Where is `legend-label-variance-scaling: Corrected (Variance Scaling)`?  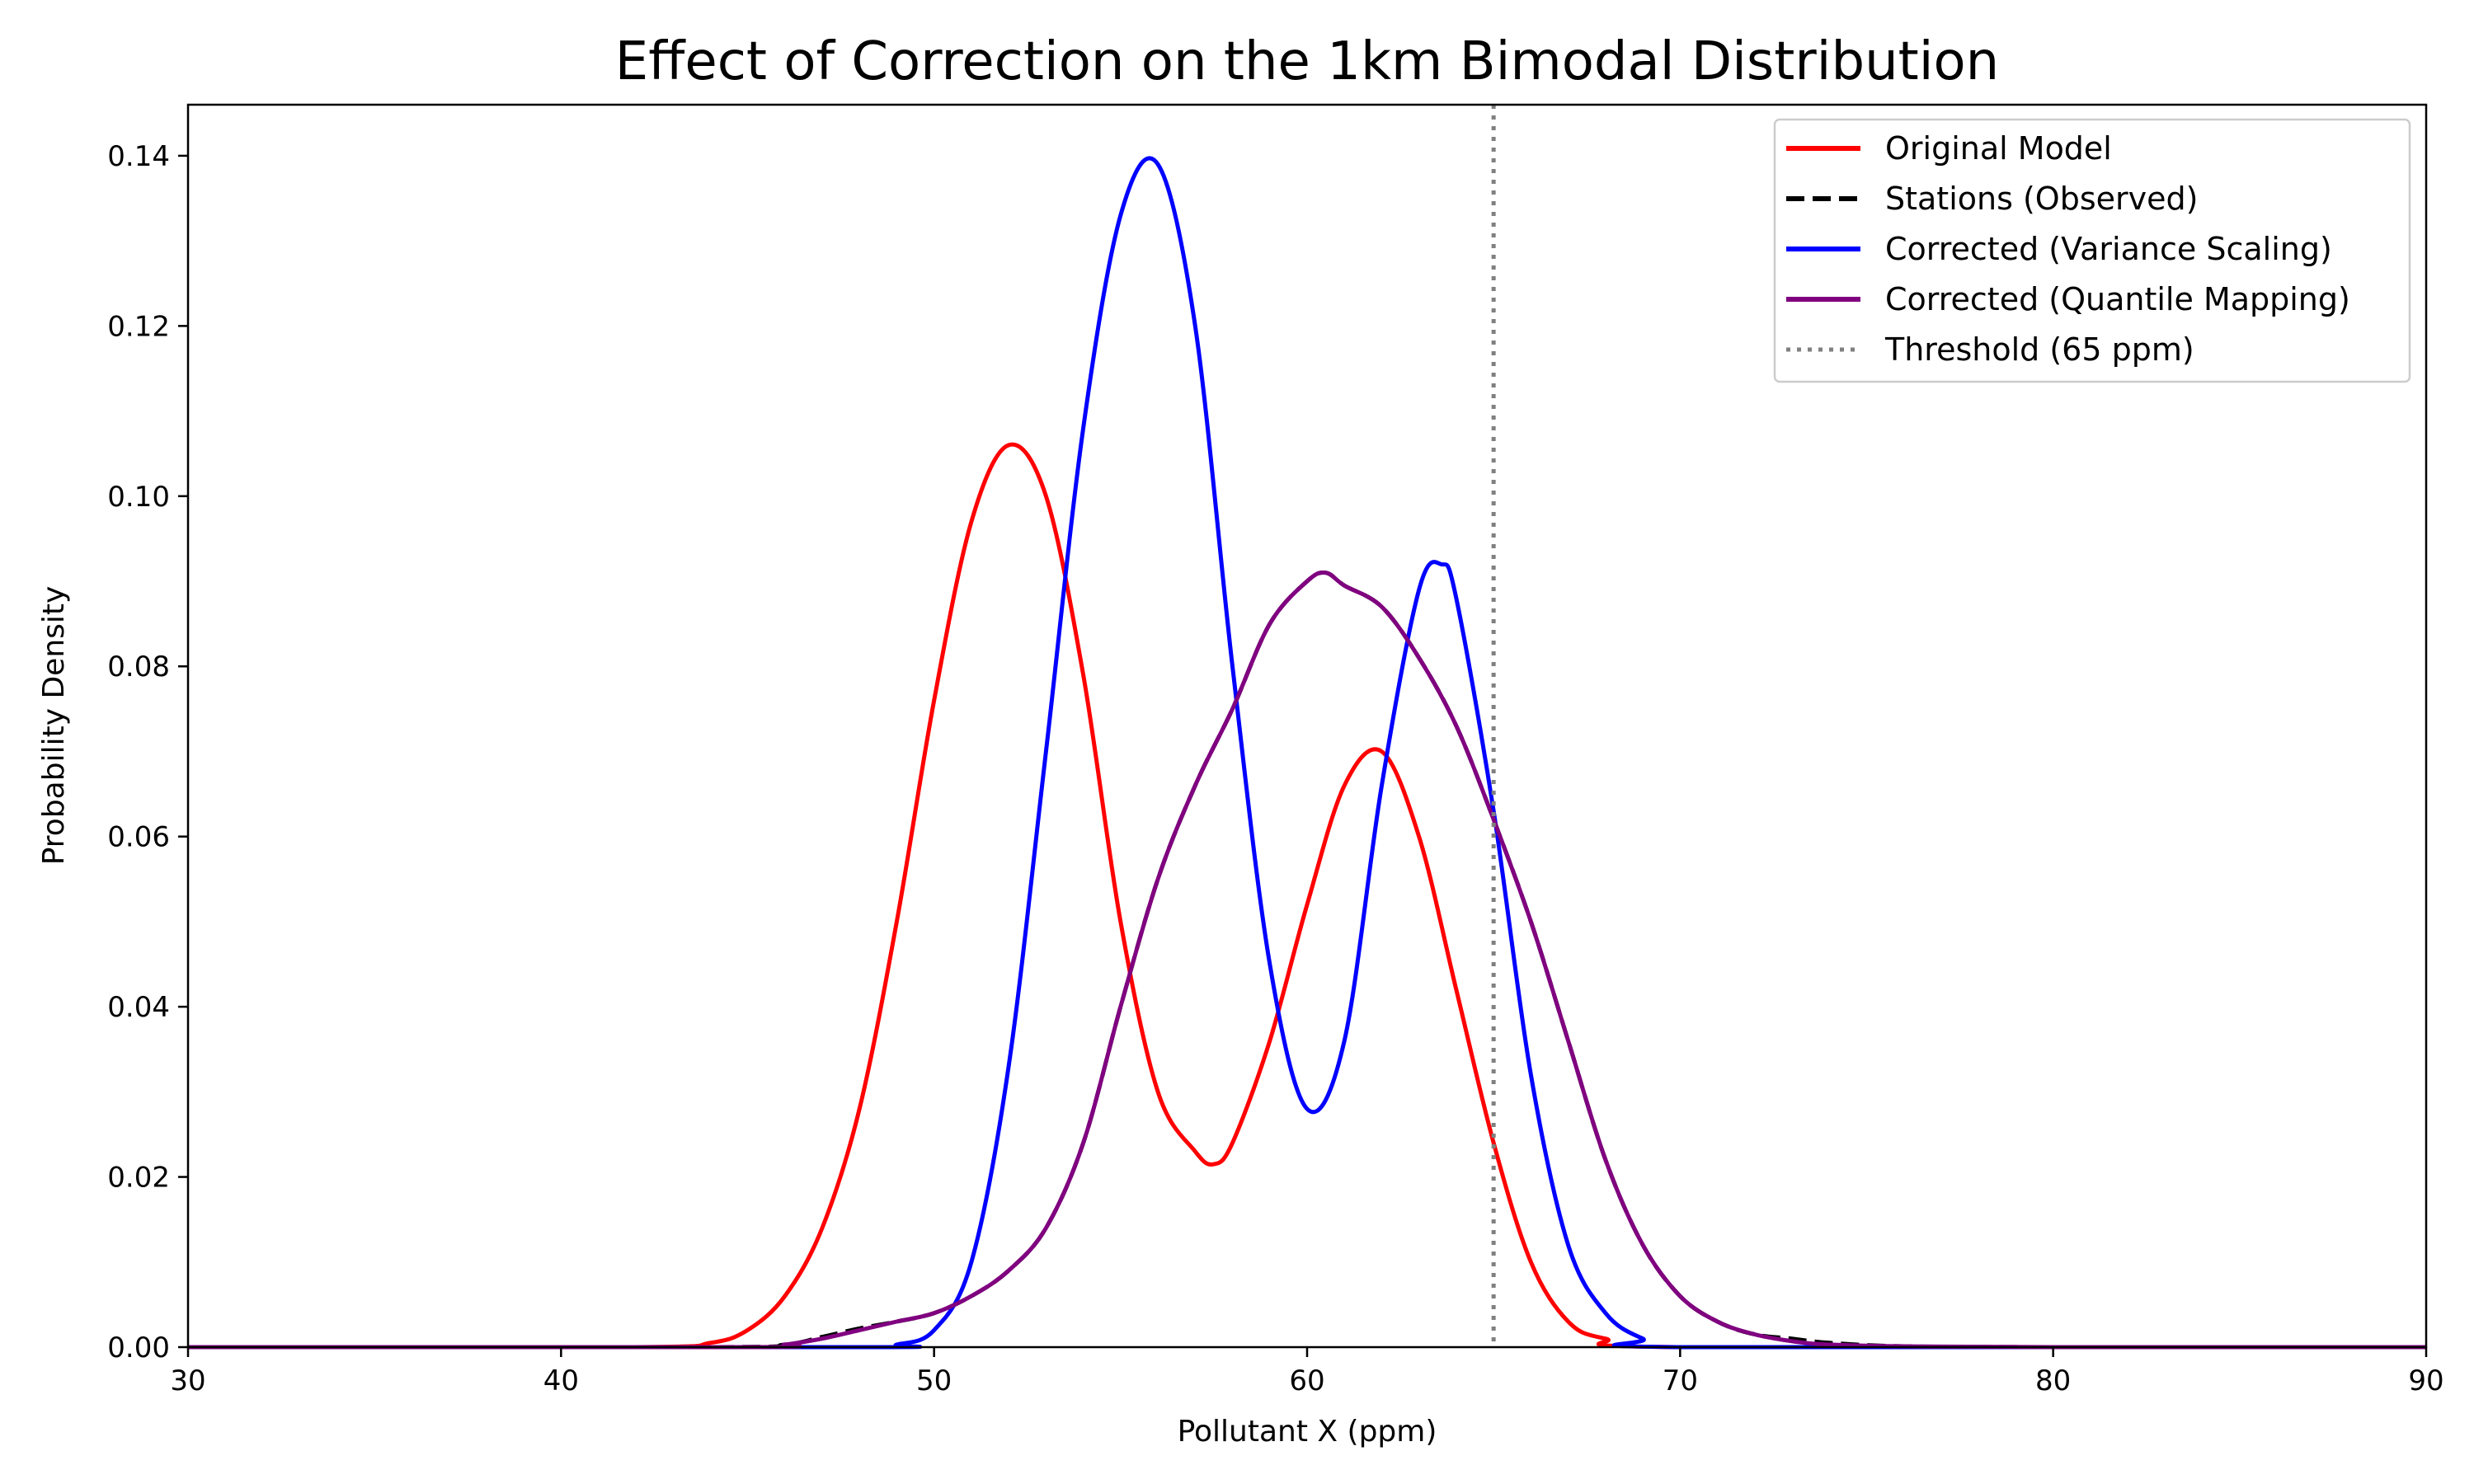 legend-label-variance-scaling: Corrected (Variance Scaling) is located at coordinates (2108, 249).